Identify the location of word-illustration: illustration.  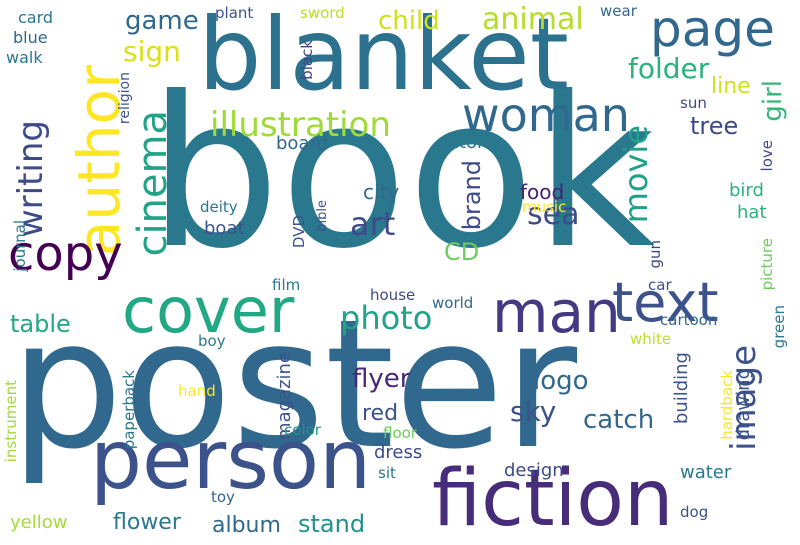
(300, 125).